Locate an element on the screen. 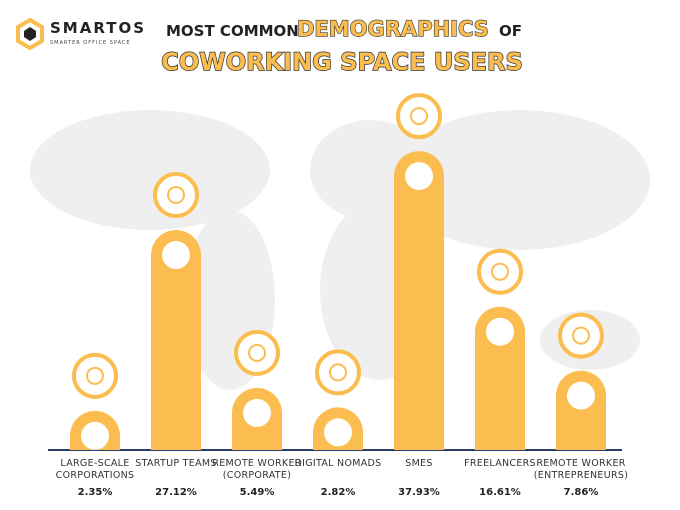 The height and width of the screenshot is (510, 680). value-label: 2.82% is located at coordinates (338, 492).